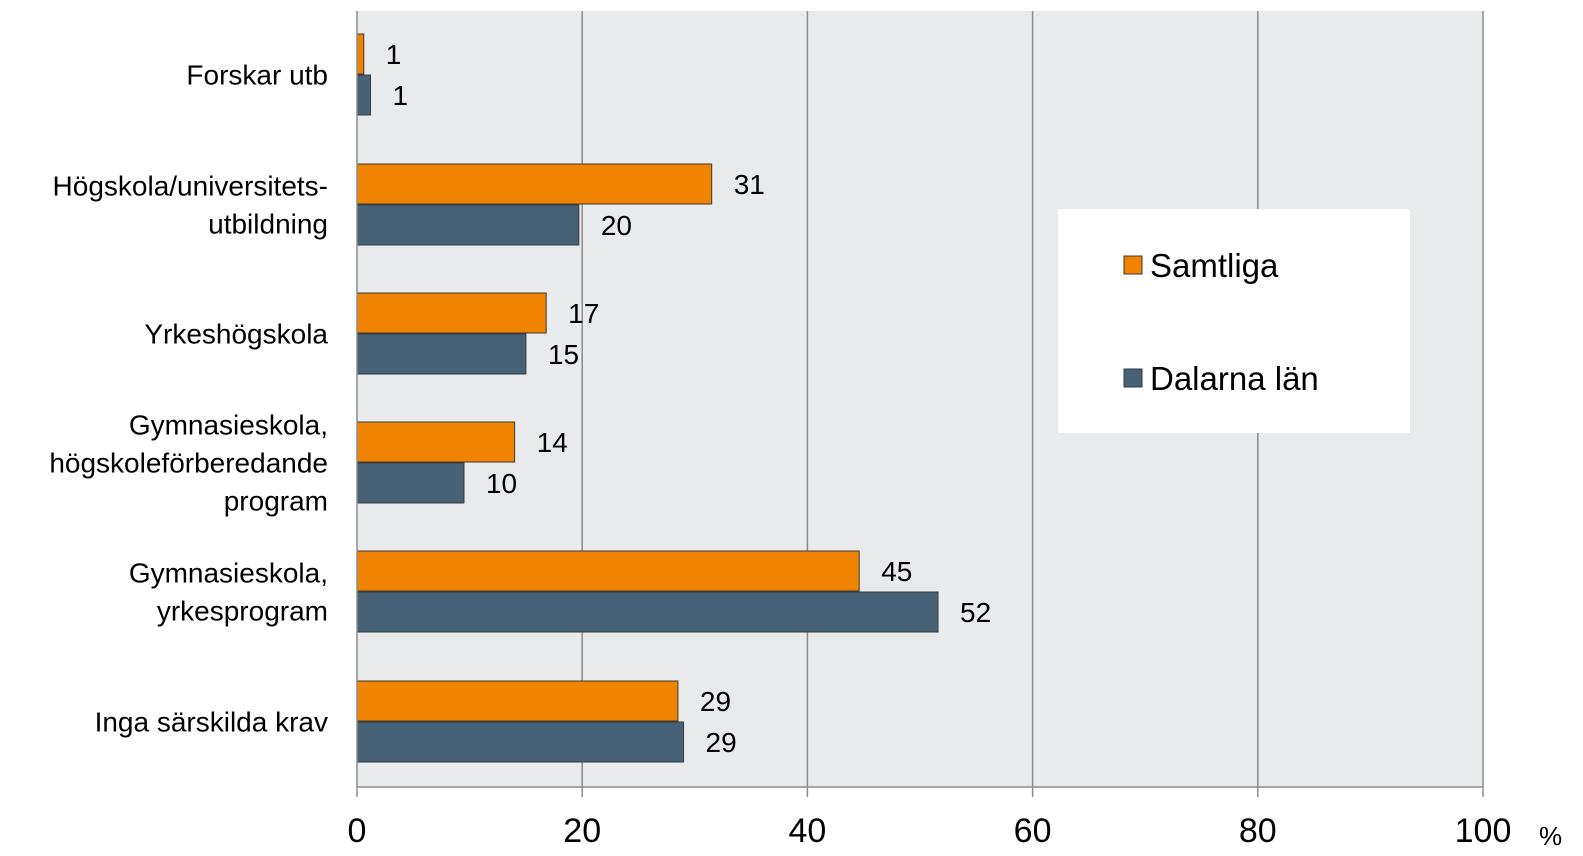  Describe the element at coordinates (1483, 831) in the screenshot. I see `x-tick-label: 100` at that location.